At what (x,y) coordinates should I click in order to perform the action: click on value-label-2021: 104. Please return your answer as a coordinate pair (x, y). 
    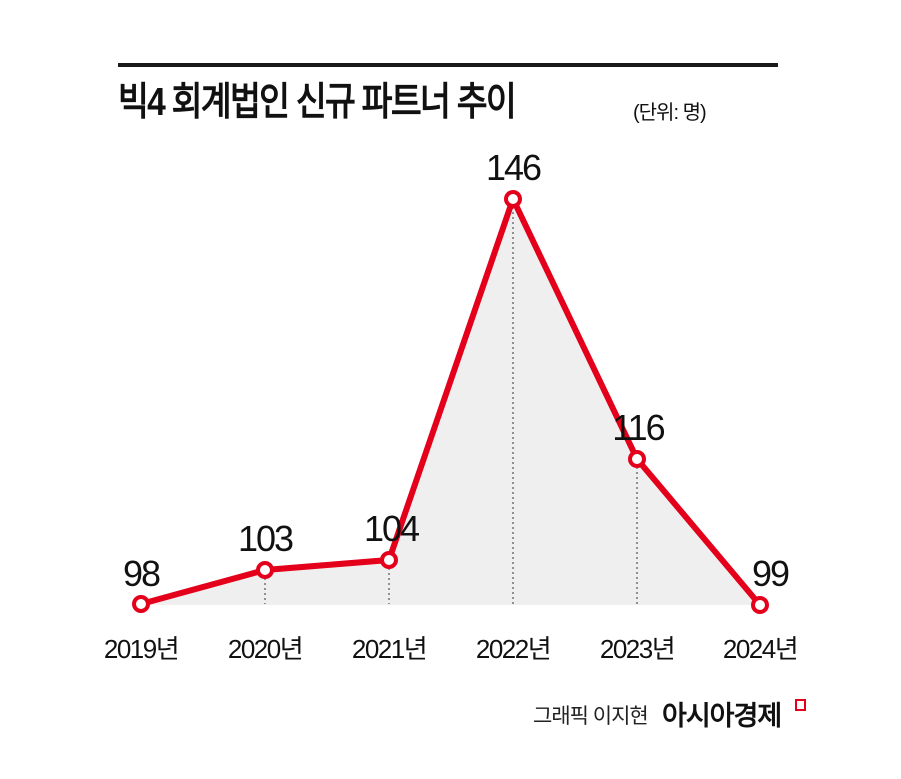
    Looking at the image, I should click on (391, 528).